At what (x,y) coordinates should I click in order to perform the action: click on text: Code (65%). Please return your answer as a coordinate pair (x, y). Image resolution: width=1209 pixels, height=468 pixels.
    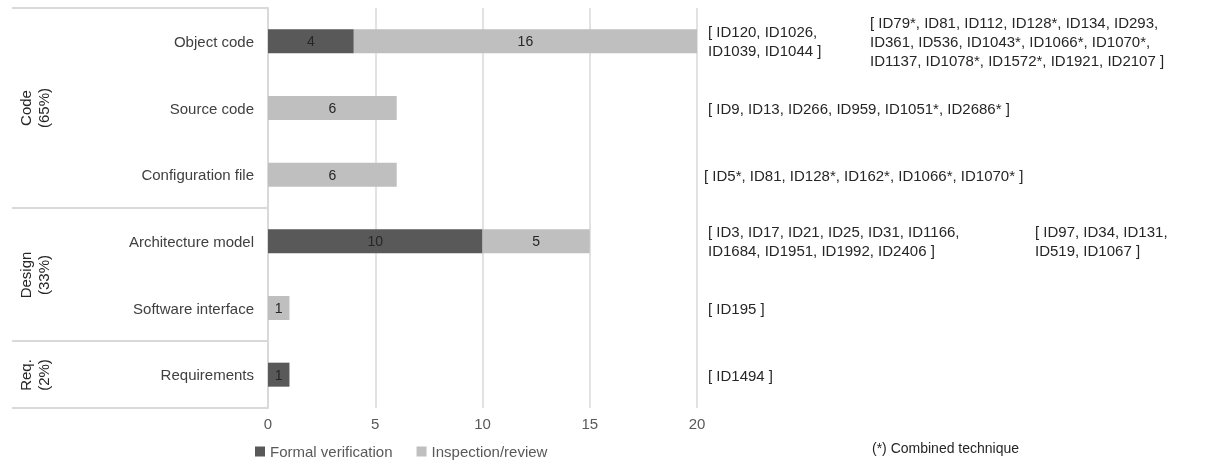
    Looking at the image, I should click on (35, 108).